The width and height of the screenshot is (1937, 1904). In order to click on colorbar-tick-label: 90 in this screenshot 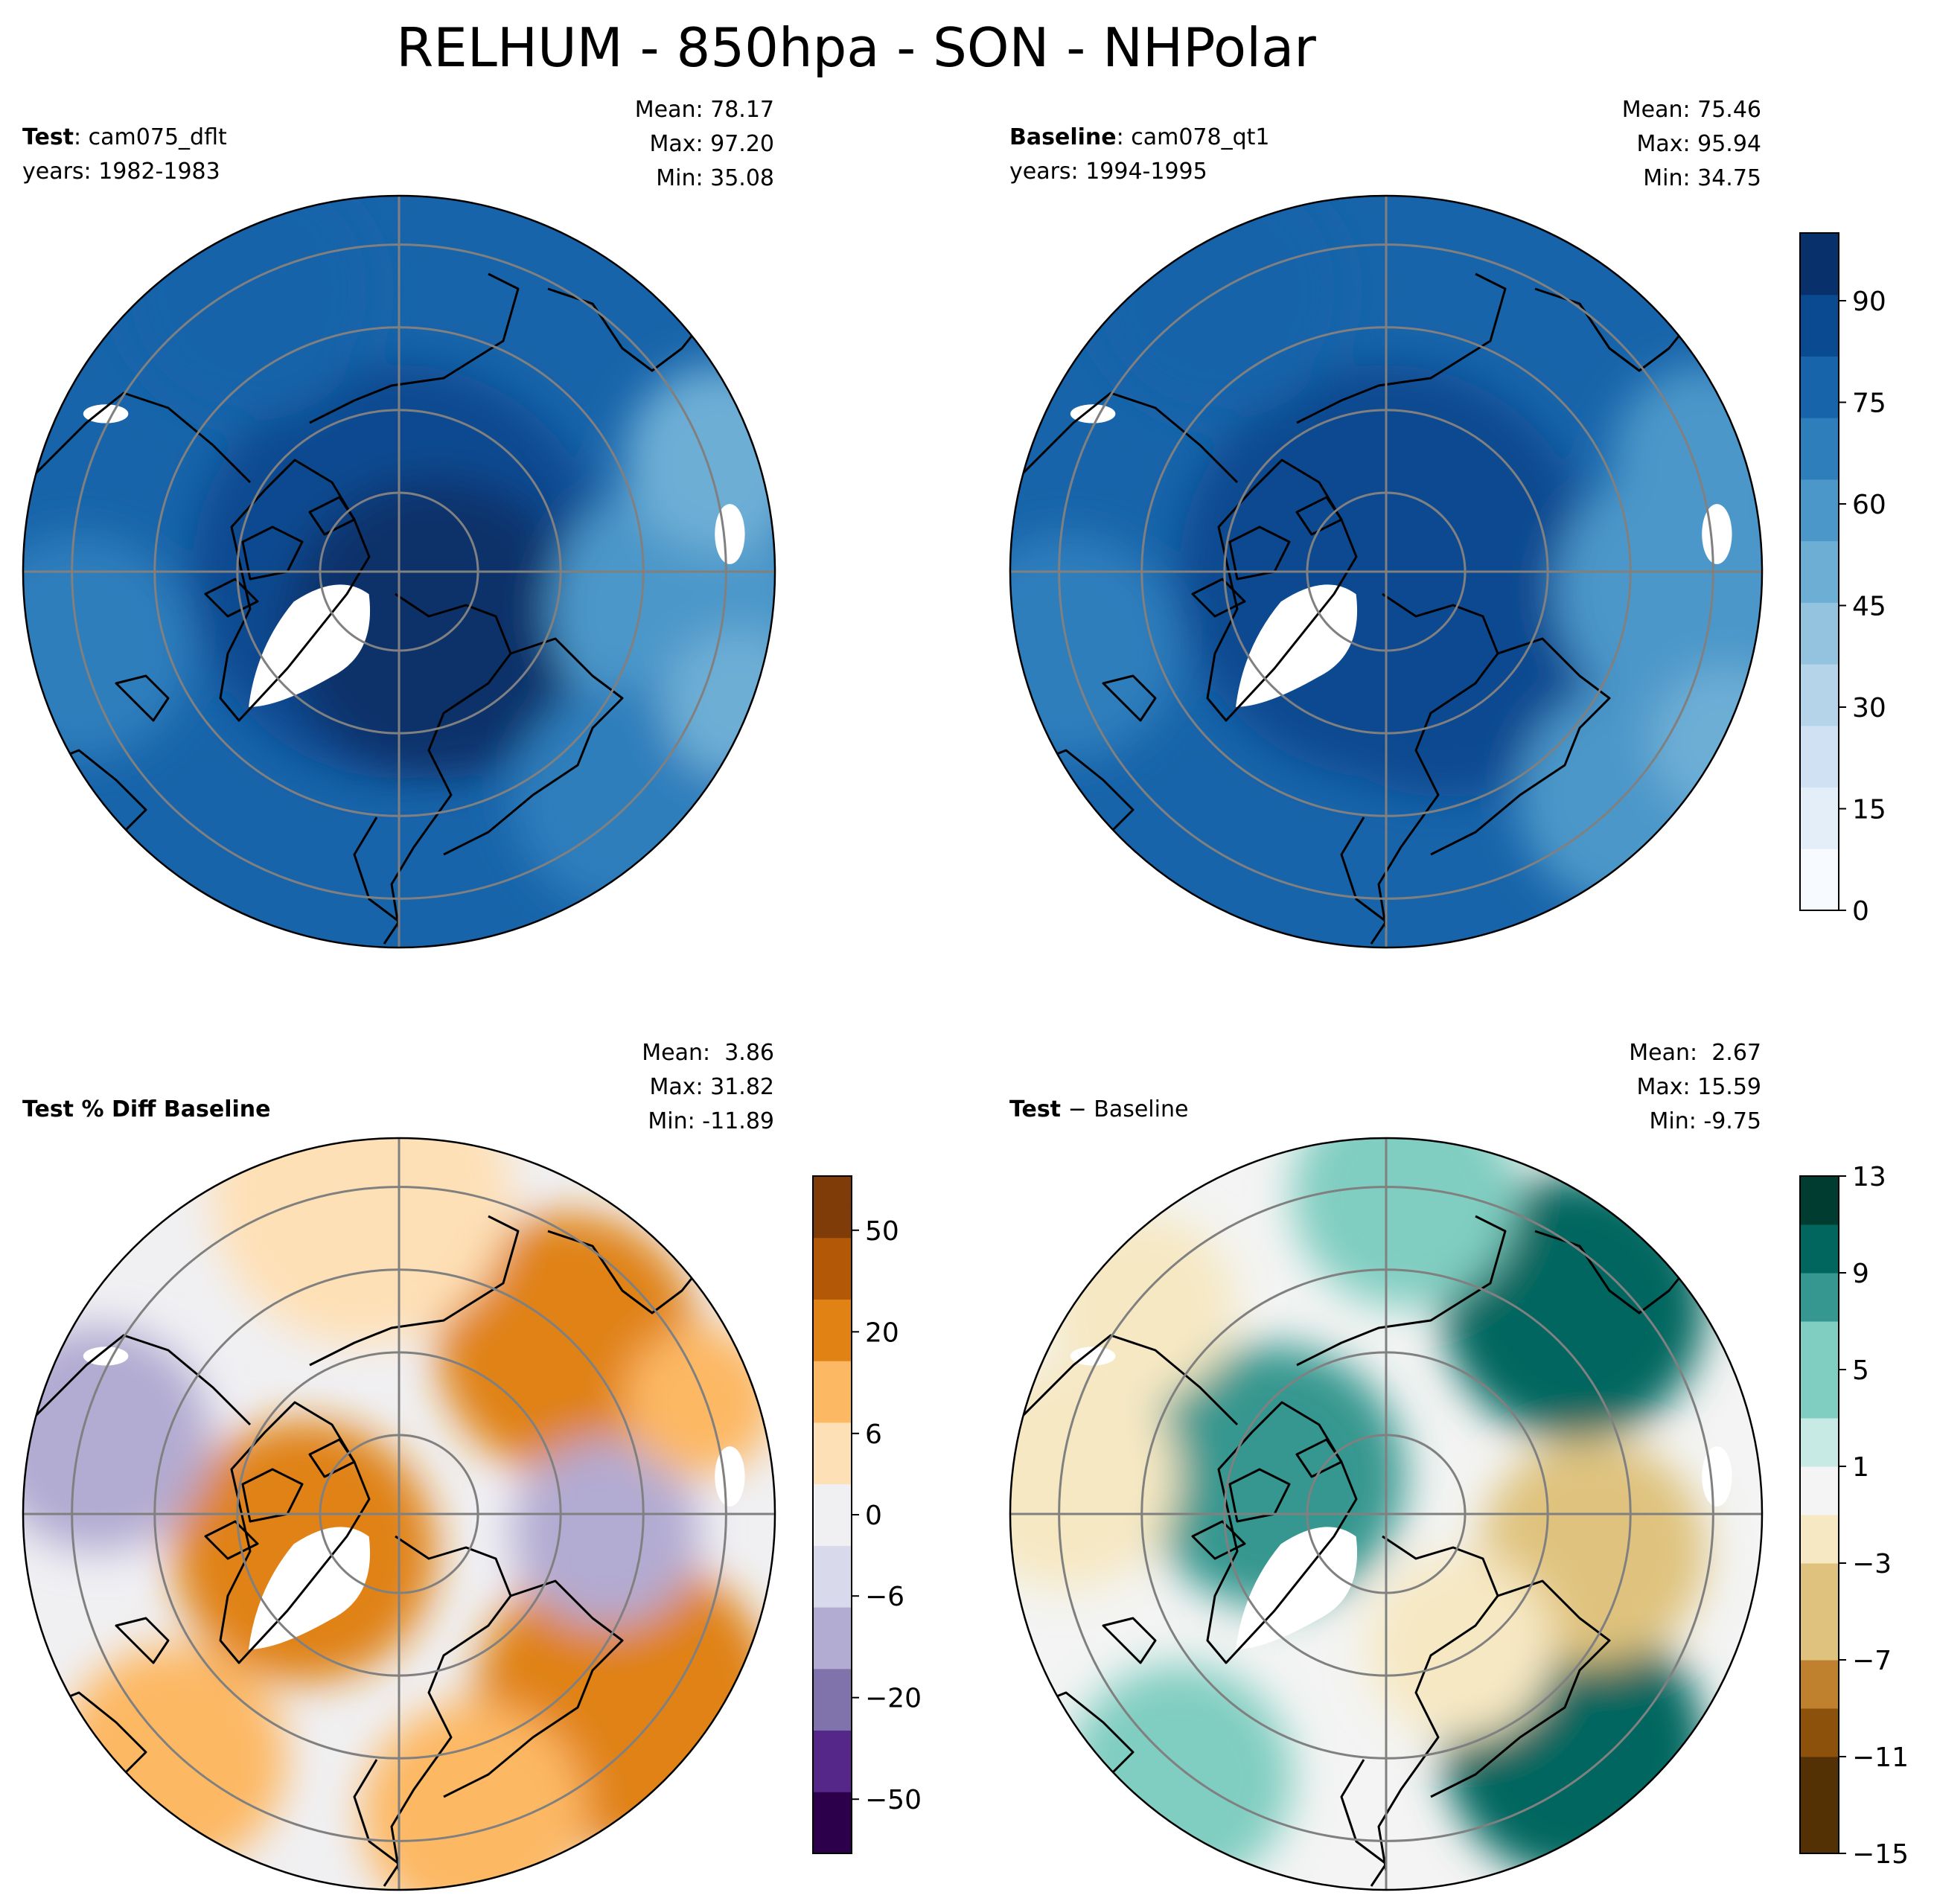, I will do `click(1869, 302)`.